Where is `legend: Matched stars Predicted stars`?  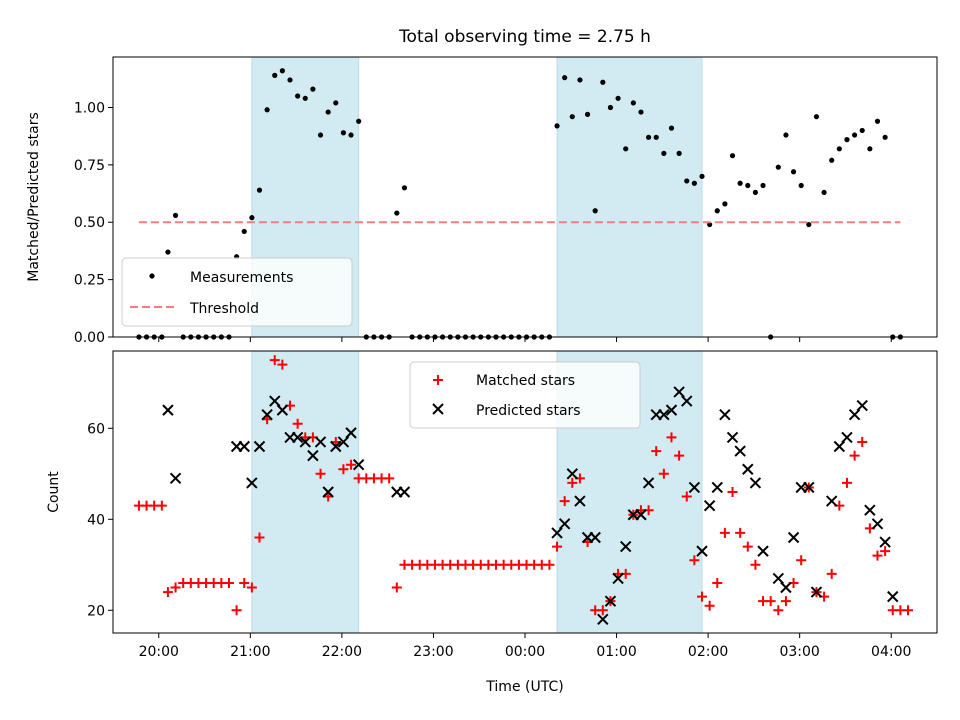
legend: Matched stars Predicted stars is located at coordinates (525, 395).